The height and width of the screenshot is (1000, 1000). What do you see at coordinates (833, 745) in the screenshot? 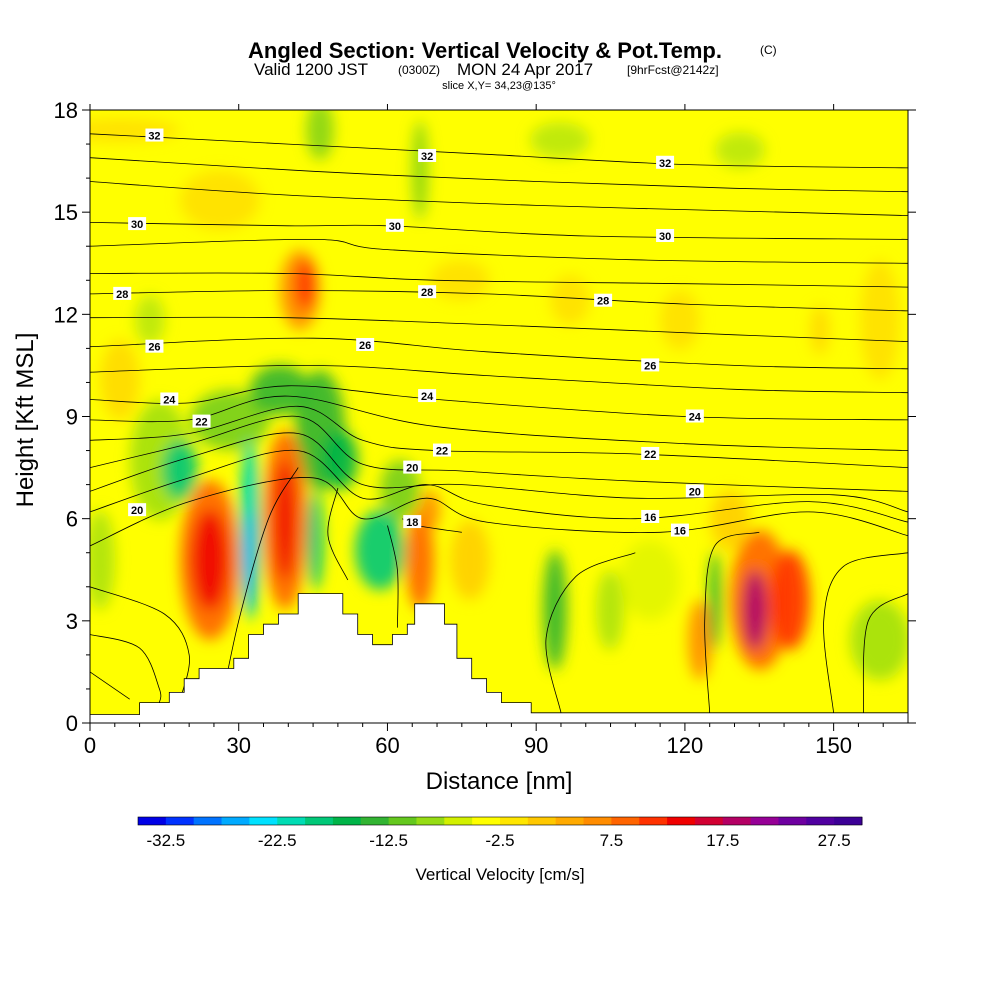
I see `x-tick-label: 150` at bounding box center [833, 745].